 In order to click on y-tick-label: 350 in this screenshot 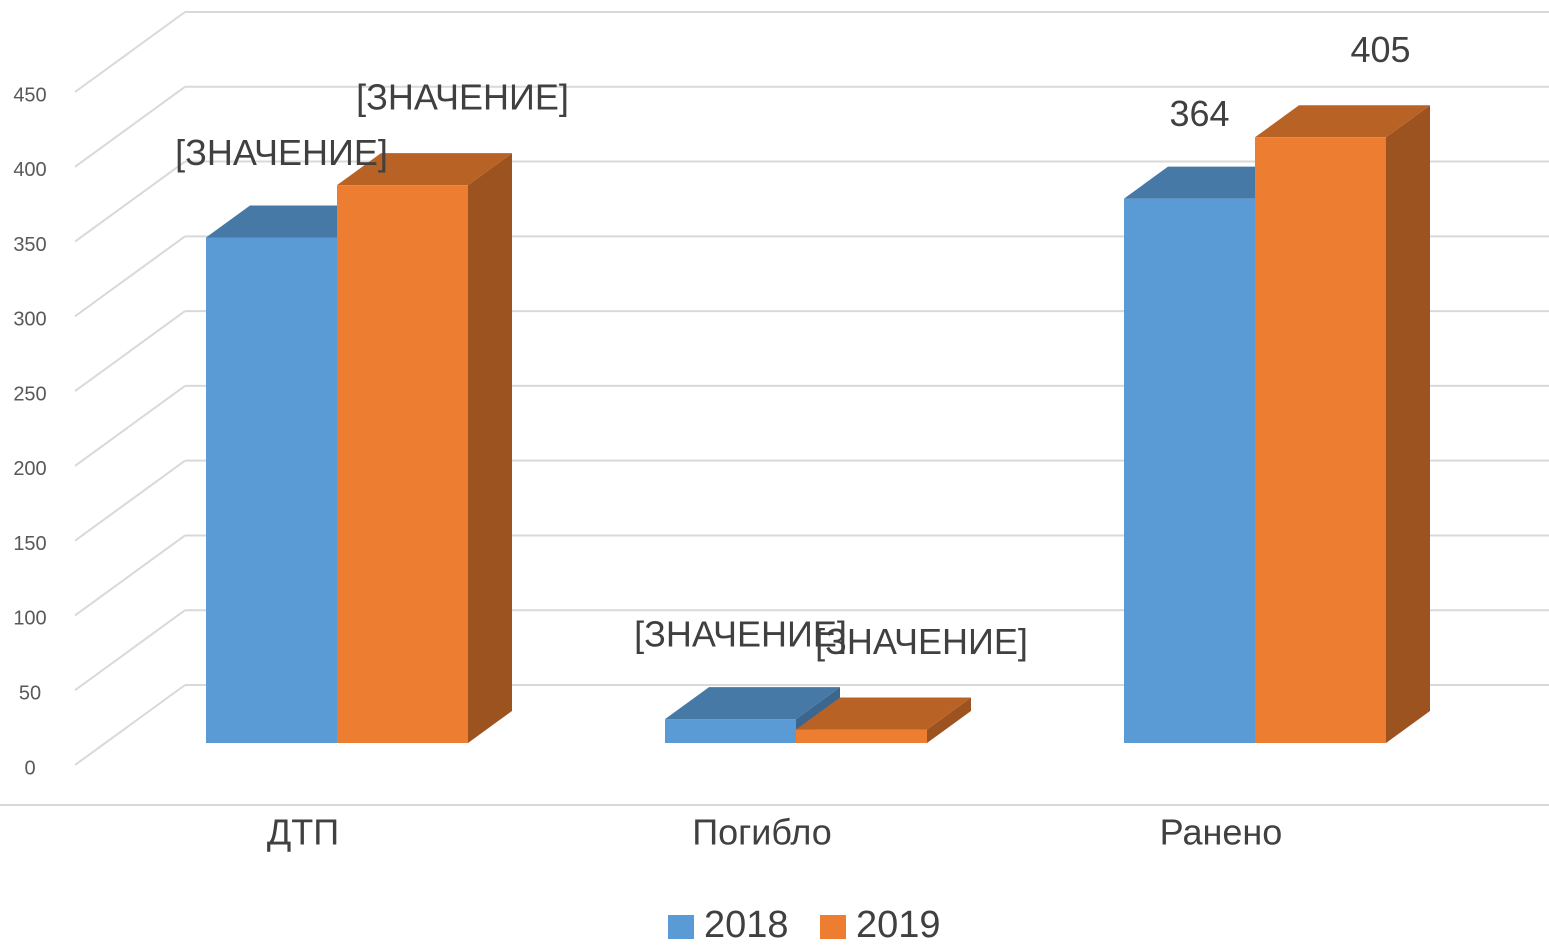, I will do `click(29, 245)`.